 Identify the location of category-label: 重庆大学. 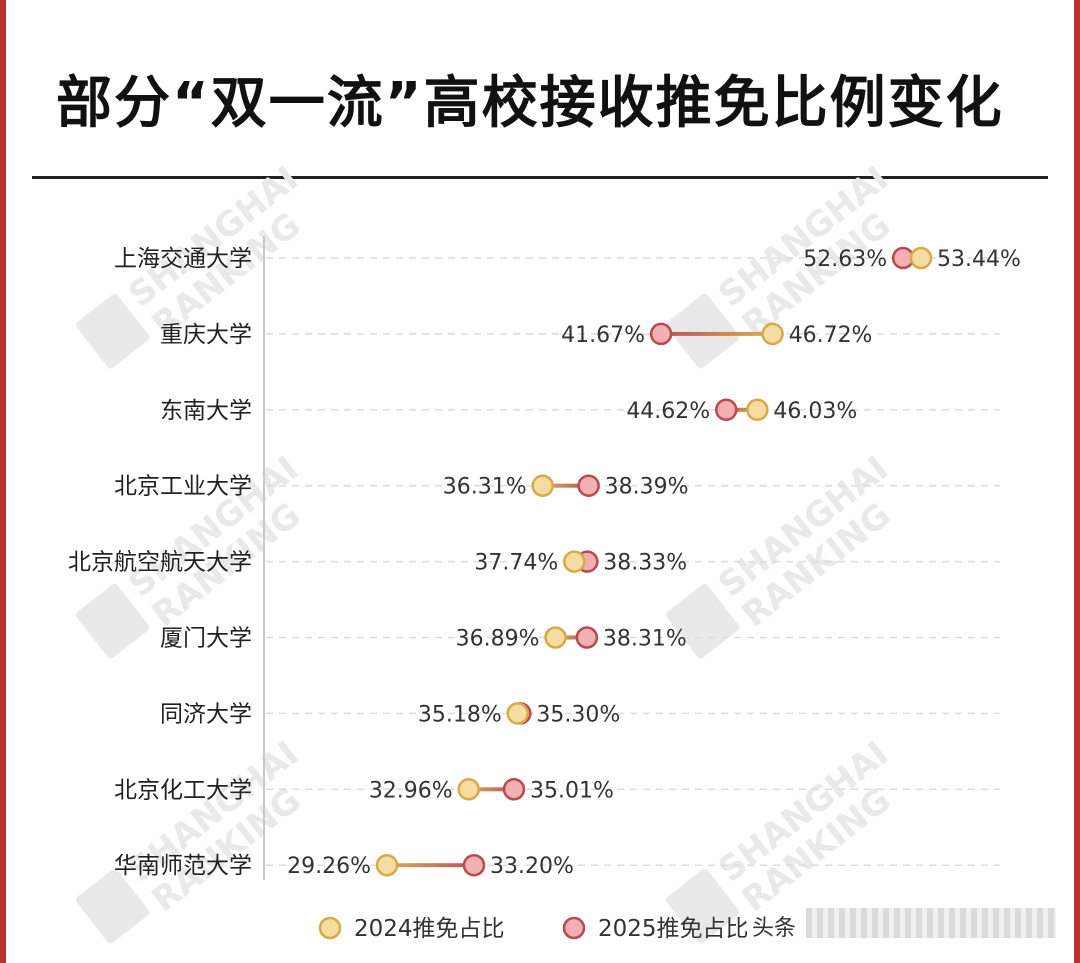
(206, 335).